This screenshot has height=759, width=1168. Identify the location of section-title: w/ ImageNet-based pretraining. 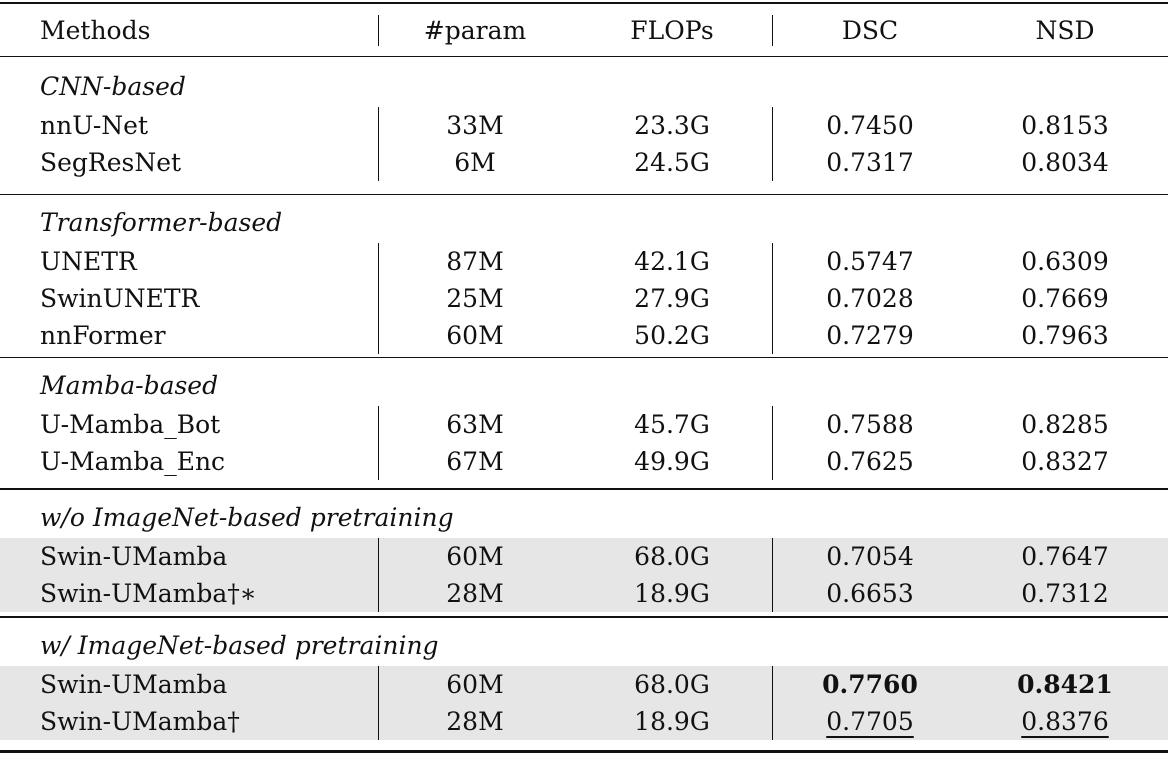
(239, 645).